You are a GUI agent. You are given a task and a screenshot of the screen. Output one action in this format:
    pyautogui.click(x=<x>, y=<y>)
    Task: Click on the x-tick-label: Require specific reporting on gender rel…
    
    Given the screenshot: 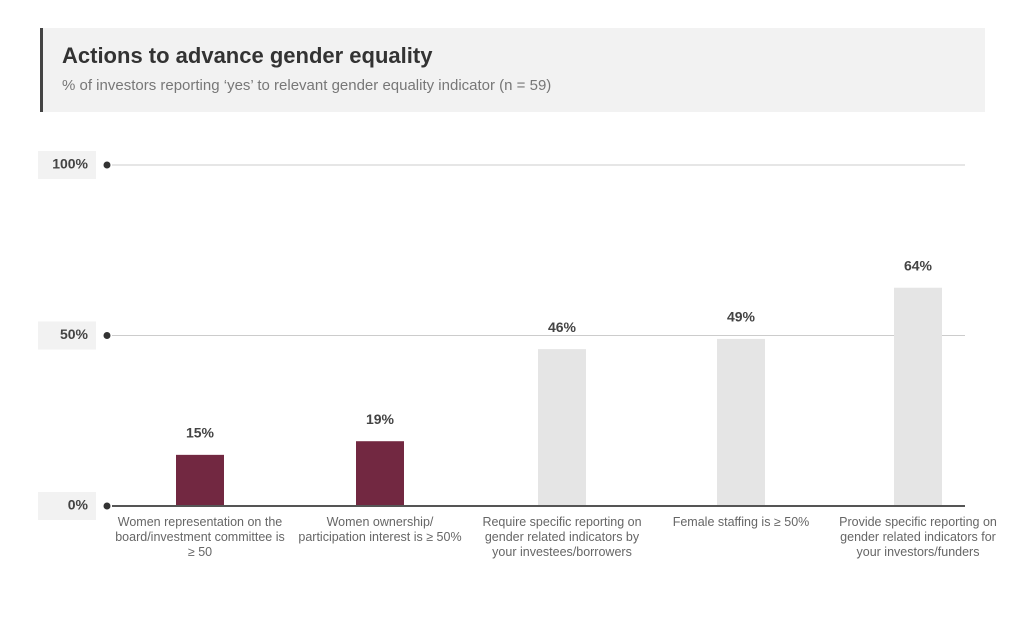 What is the action you would take?
    pyautogui.click(x=562, y=537)
    